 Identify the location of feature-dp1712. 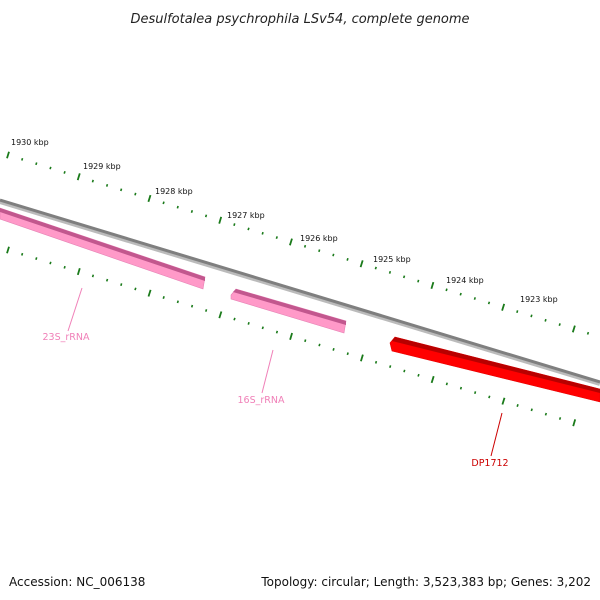
(494, 369).